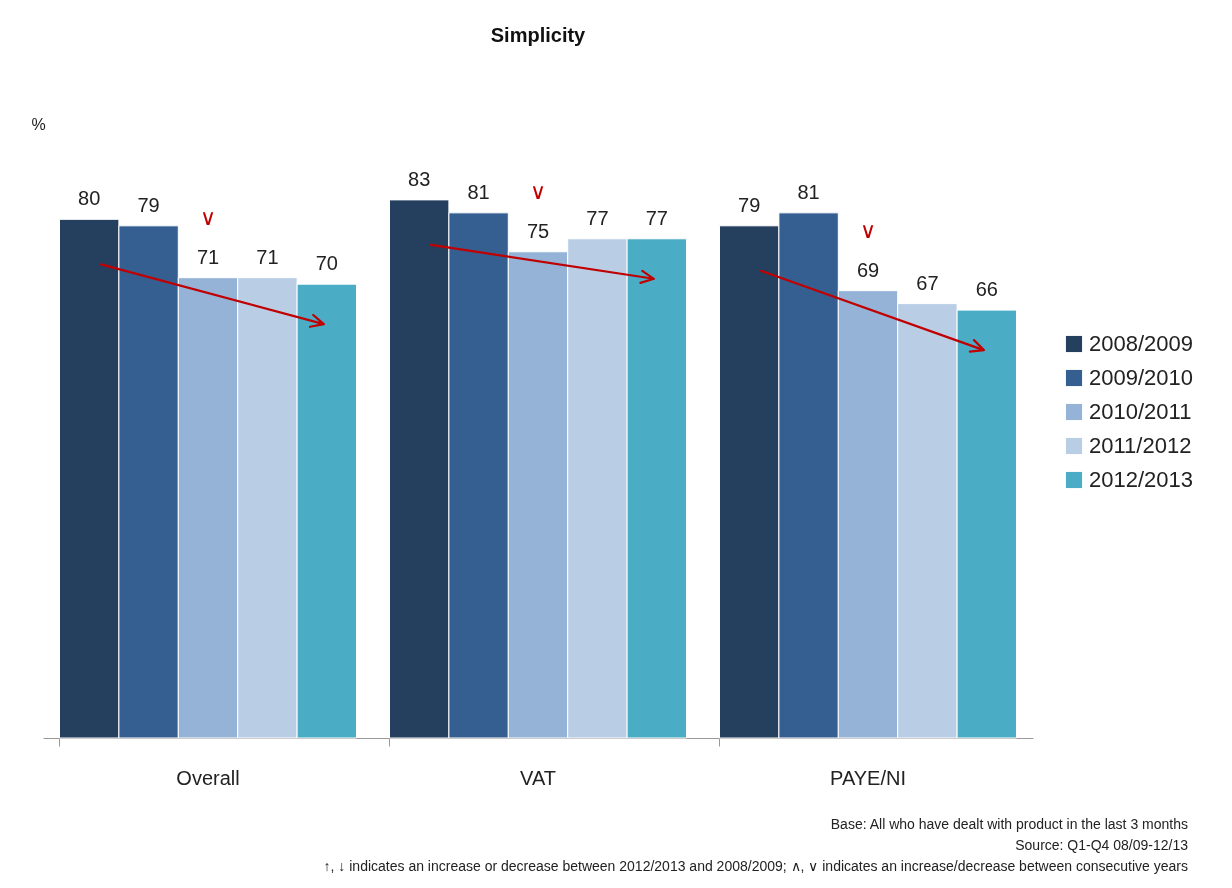 The width and height of the screenshot is (1232, 888). Describe the element at coordinates (1140, 445) in the screenshot. I see `legend-label: 2011/2012` at that location.